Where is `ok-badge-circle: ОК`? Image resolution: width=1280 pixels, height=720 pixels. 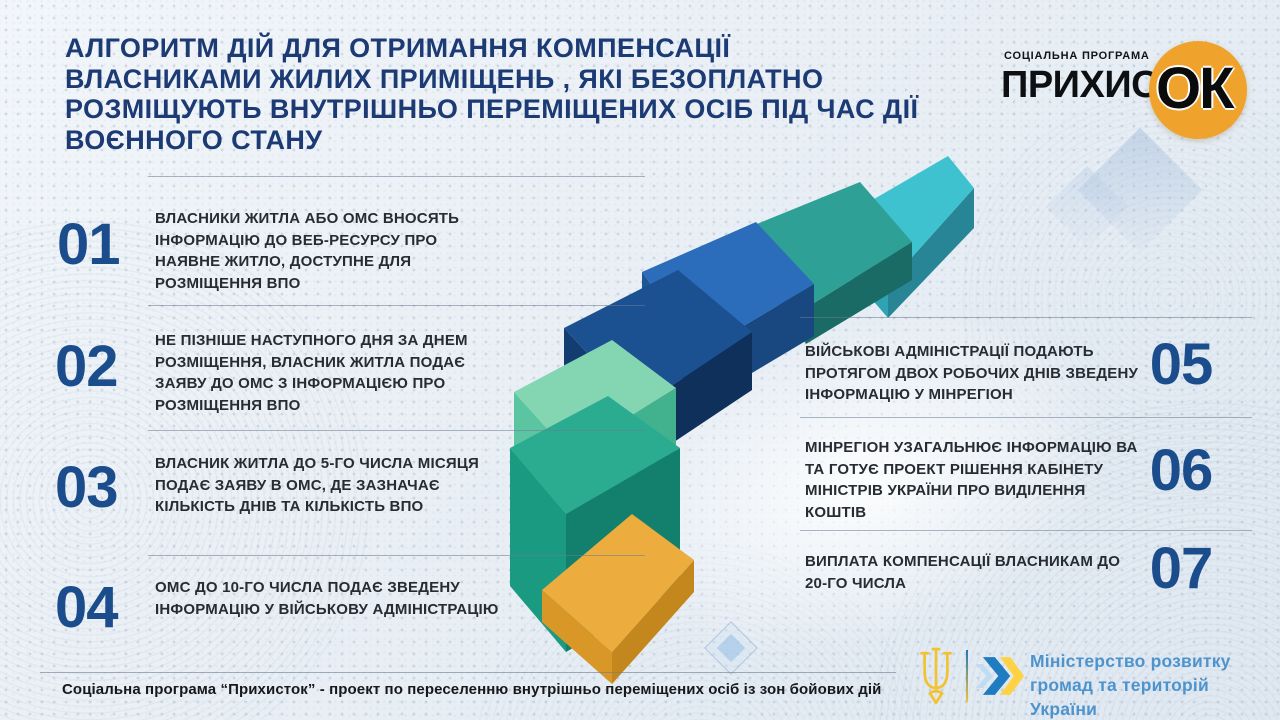 ok-badge-circle: ОК is located at coordinates (1198, 90).